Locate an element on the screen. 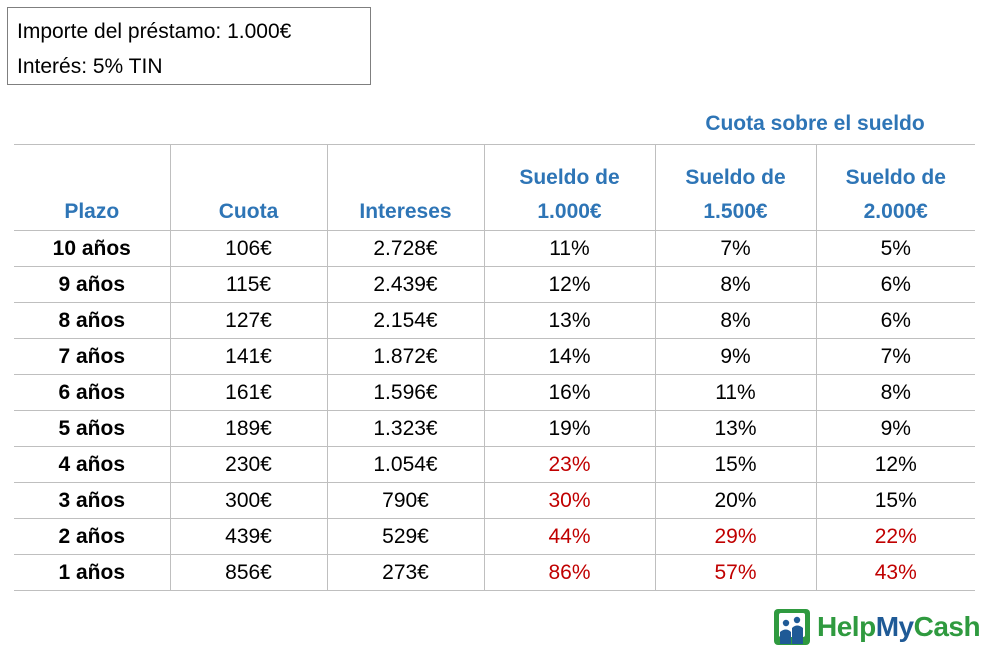 The width and height of the screenshot is (991, 660). cell-salary-1500: 11% is located at coordinates (735, 392).